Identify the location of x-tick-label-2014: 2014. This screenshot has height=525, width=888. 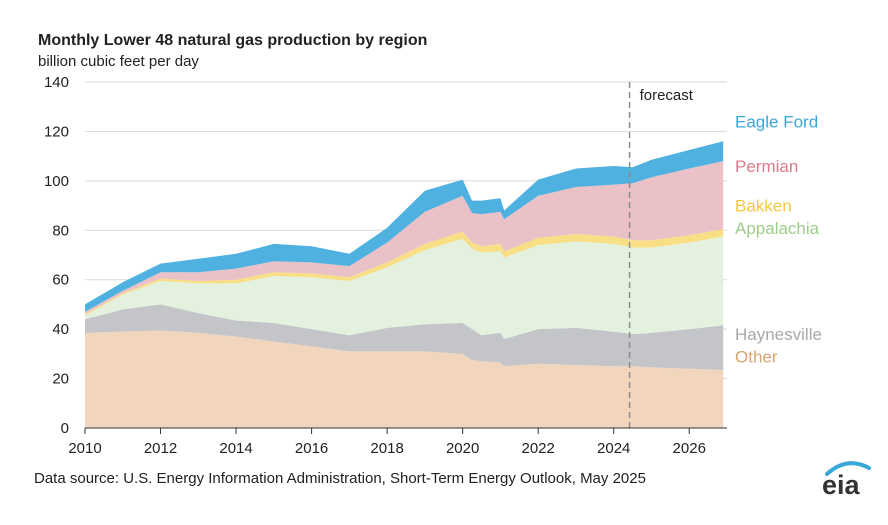
(235, 448).